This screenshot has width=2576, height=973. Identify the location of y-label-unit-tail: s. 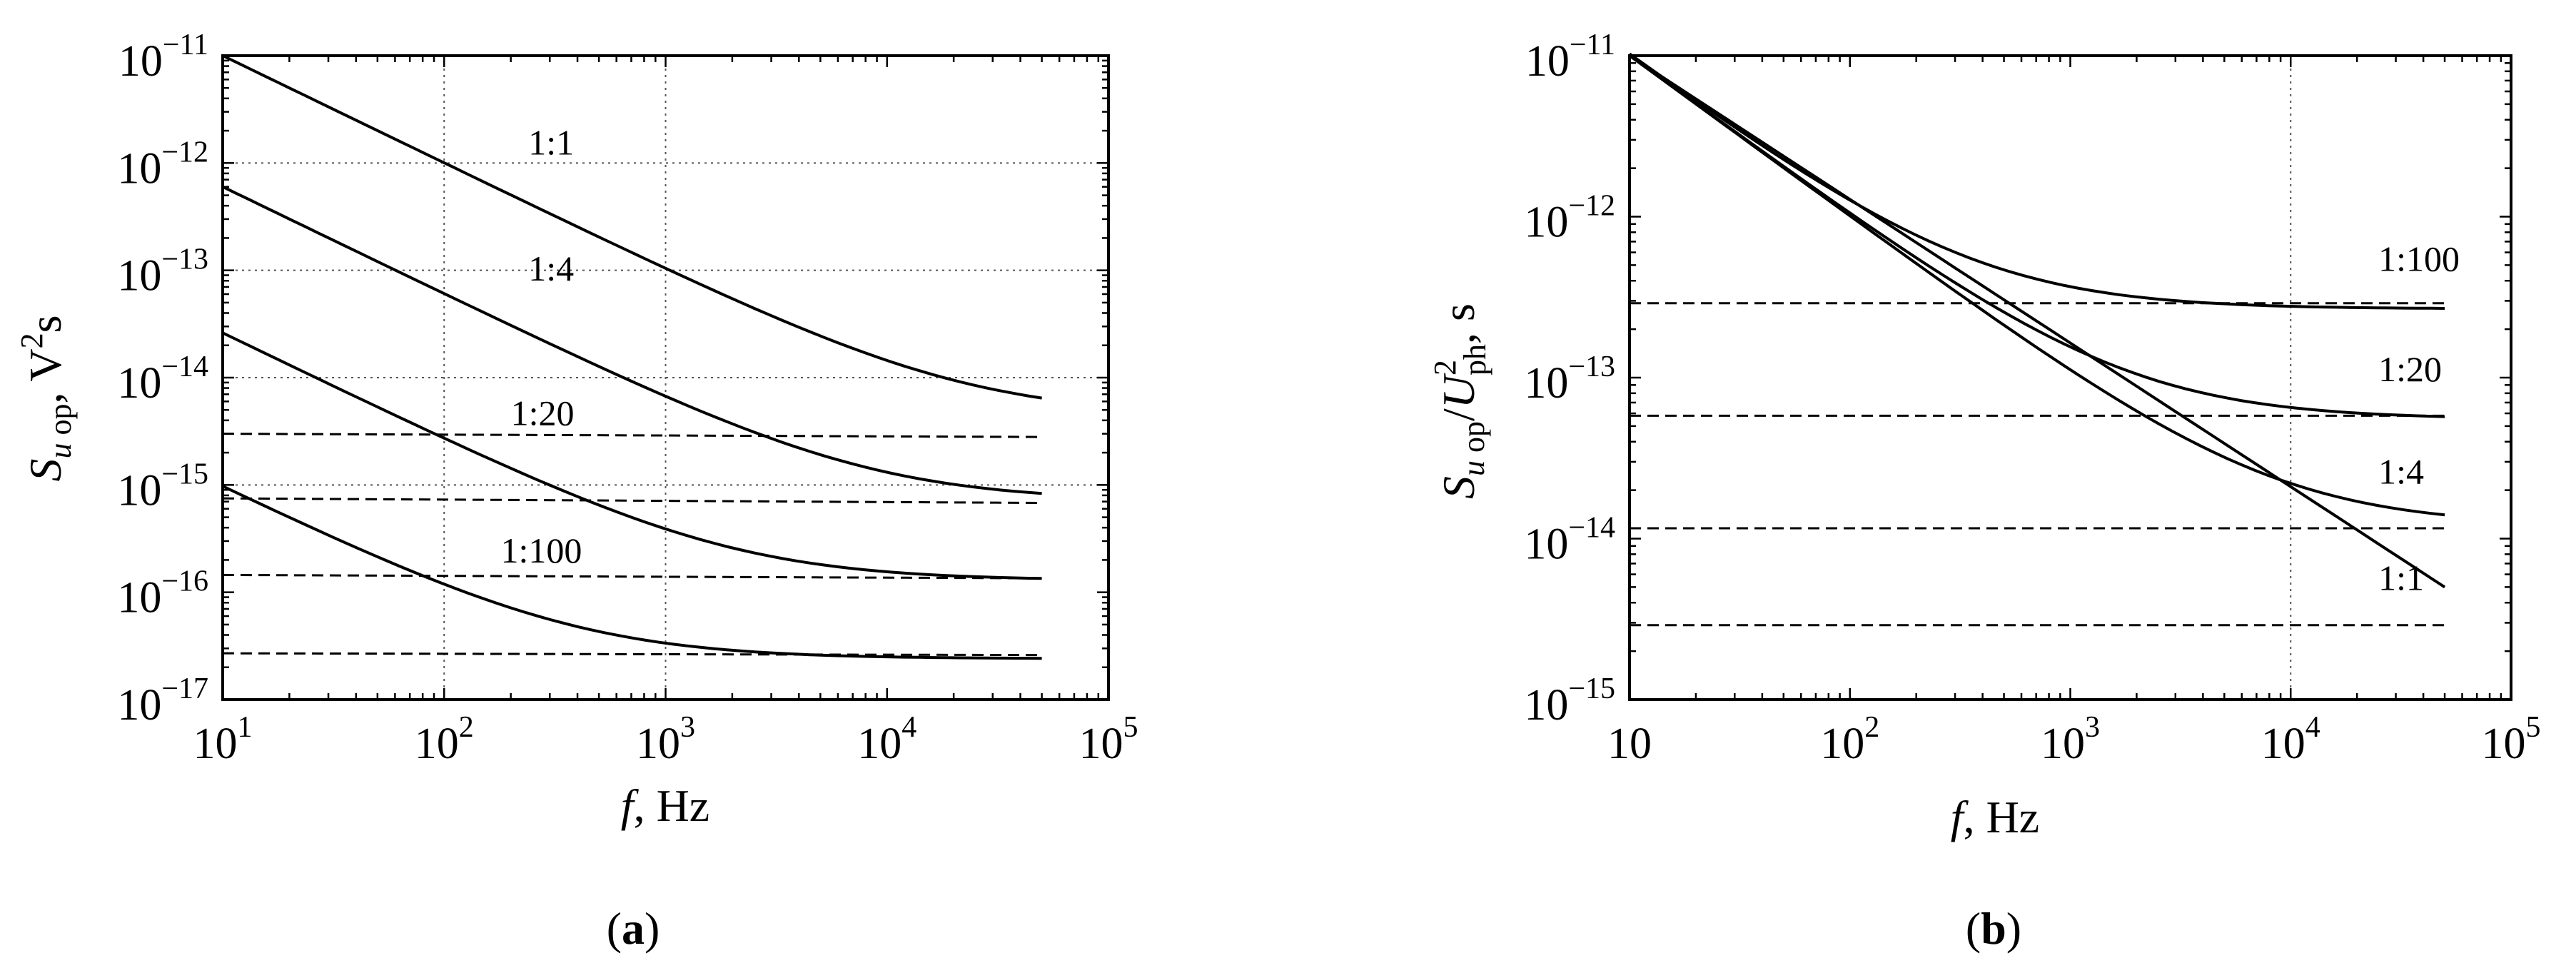
(45, 325).